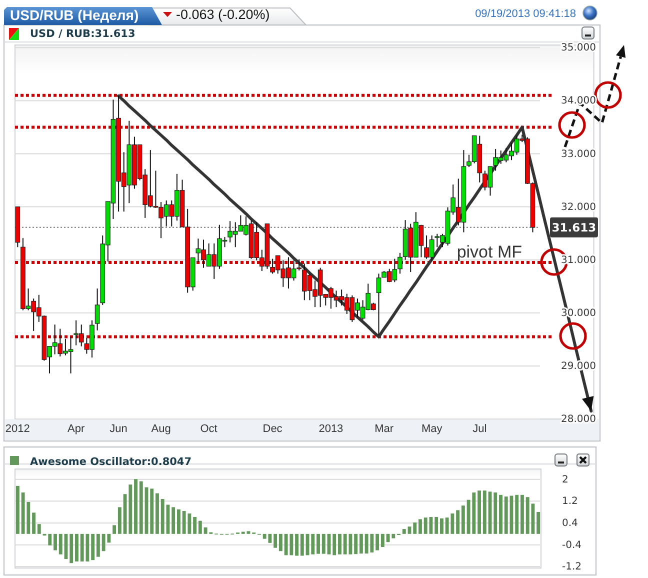 The height and width of the screenshot is (578, 648). Describe the element at coordinates (489, 252) in the screenshot. I see `ref-line-label: pivot MF` at that location.